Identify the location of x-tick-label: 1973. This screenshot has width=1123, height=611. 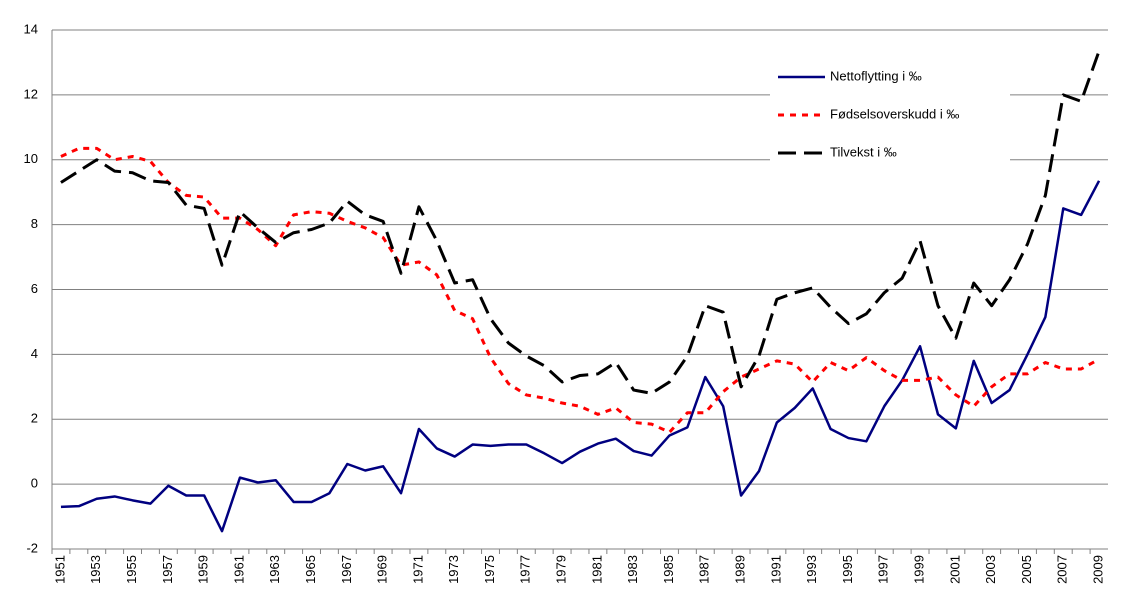
(453, 569).